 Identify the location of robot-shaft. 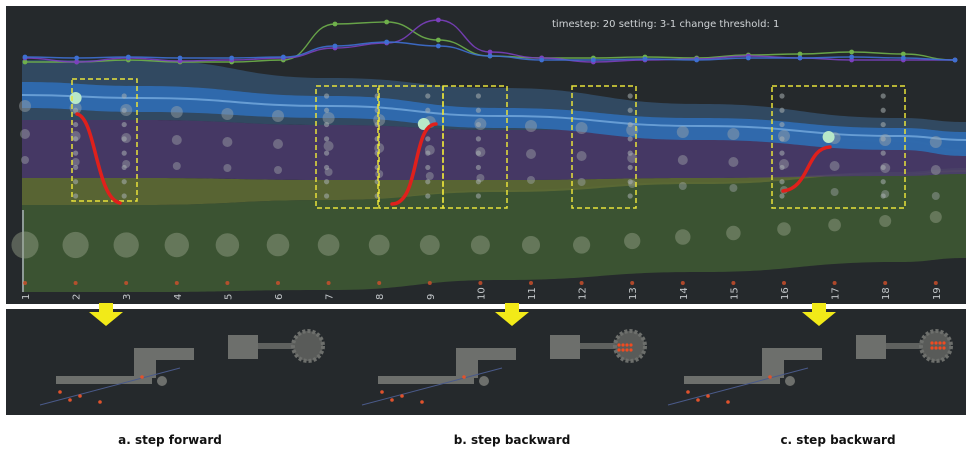
(276, 346).